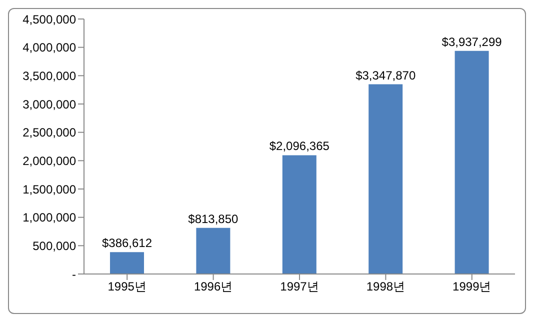  What do you see at coordinates (299, 146) in the screenshot?
I see `data-label: $2,096,365` at bounding box center [299, 146].